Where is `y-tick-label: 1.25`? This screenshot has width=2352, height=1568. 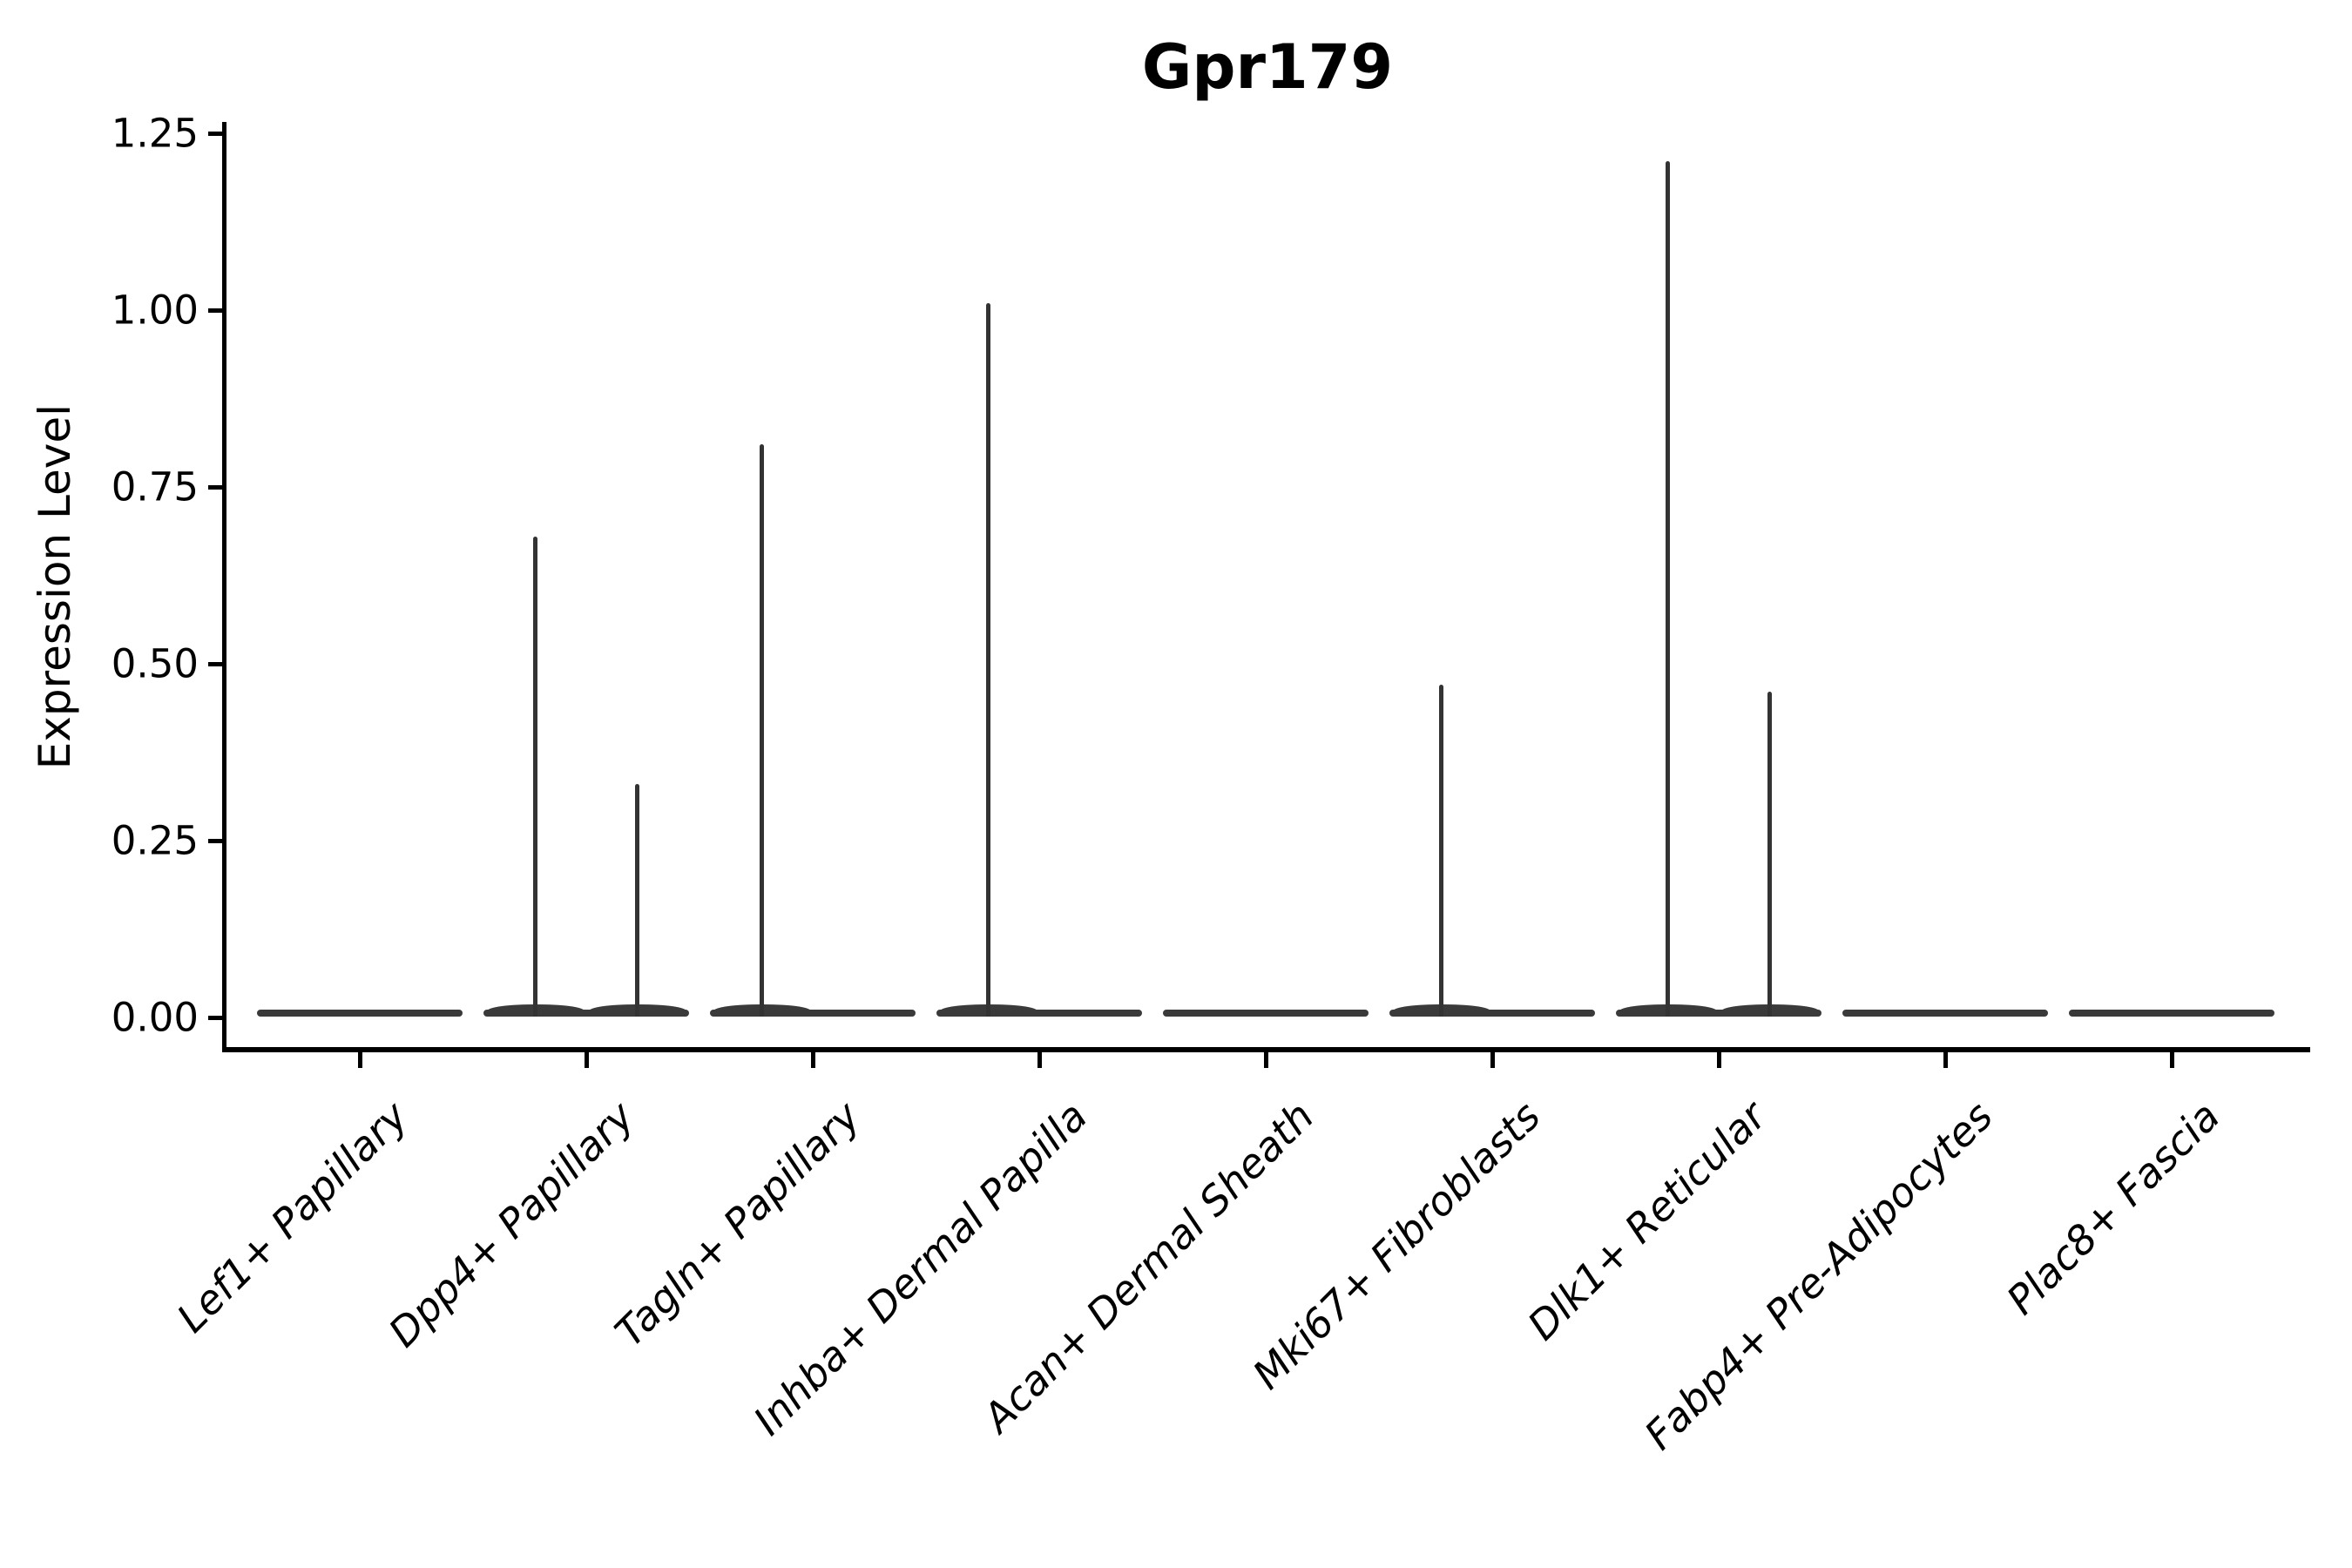
y-tick-label: 1.25 is located at coordinates (155, 134).